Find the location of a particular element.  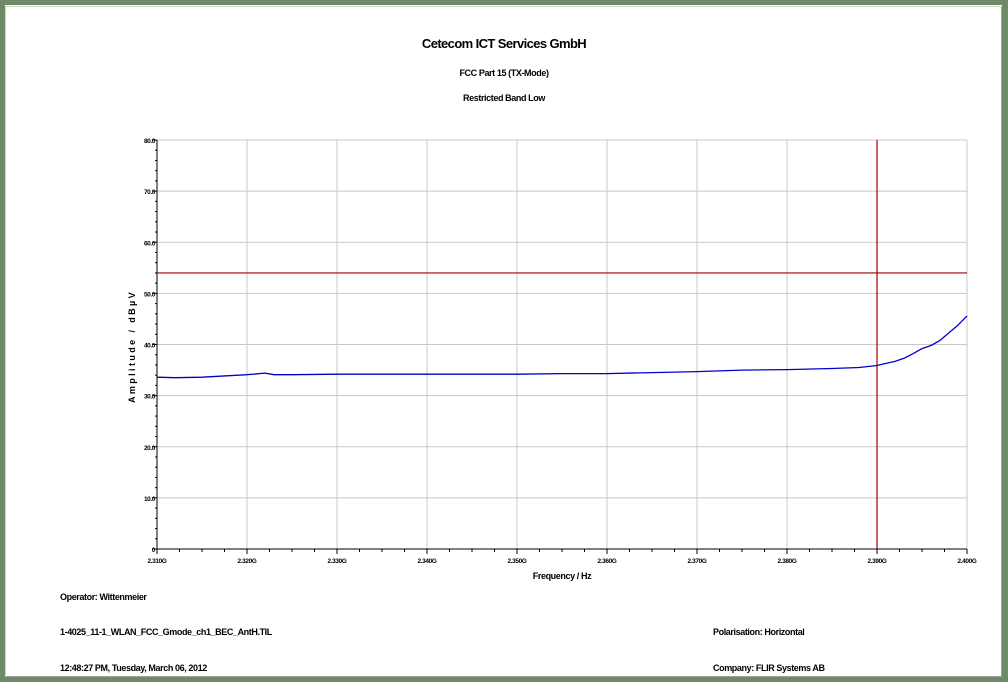

y-tick-label: 40.0 is located at coordinates (150, 346).